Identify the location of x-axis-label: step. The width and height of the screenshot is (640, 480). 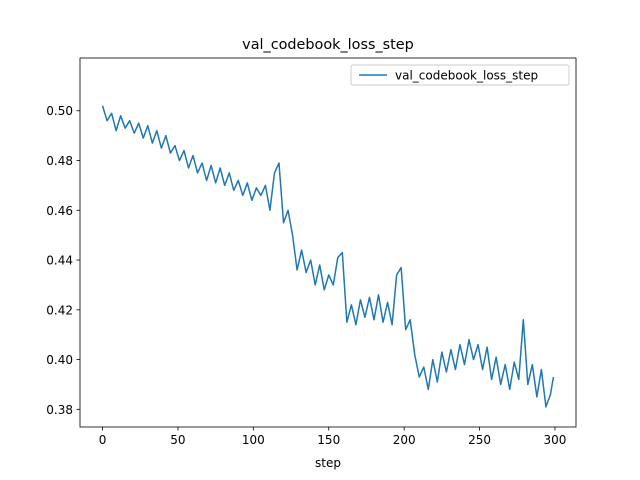
(328, 463).